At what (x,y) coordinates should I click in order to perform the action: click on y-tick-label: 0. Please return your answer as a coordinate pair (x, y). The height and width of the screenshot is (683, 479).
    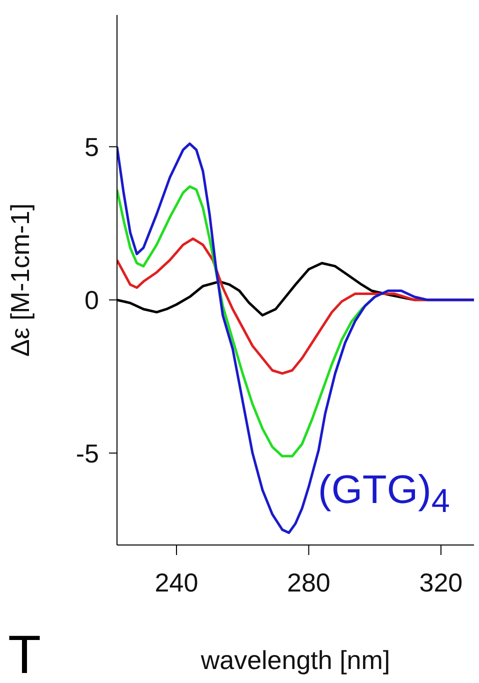
    Looking at the image, I should click on (91, 300).